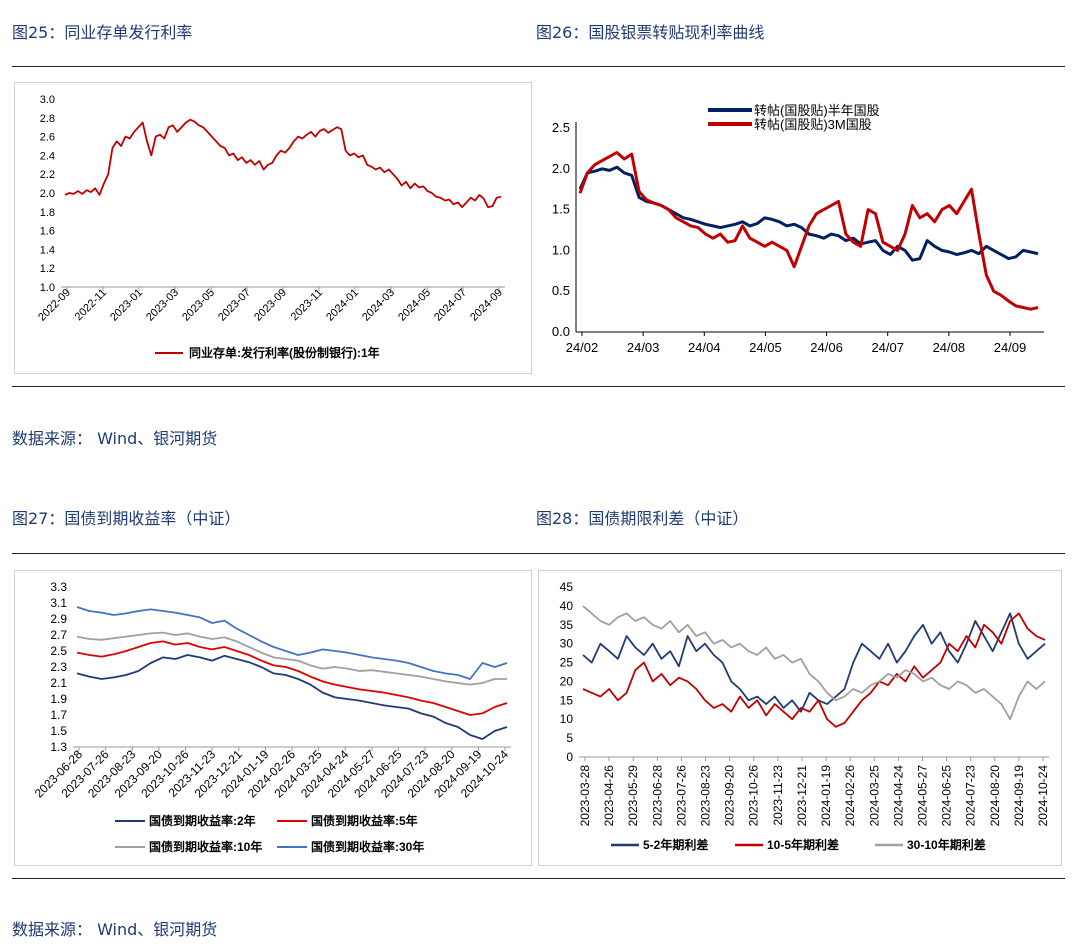  What do you see at coordinates (486, 305) in the screenshot?
I see `x-tick-label: 2024-09` at bounding box center [486, 305].